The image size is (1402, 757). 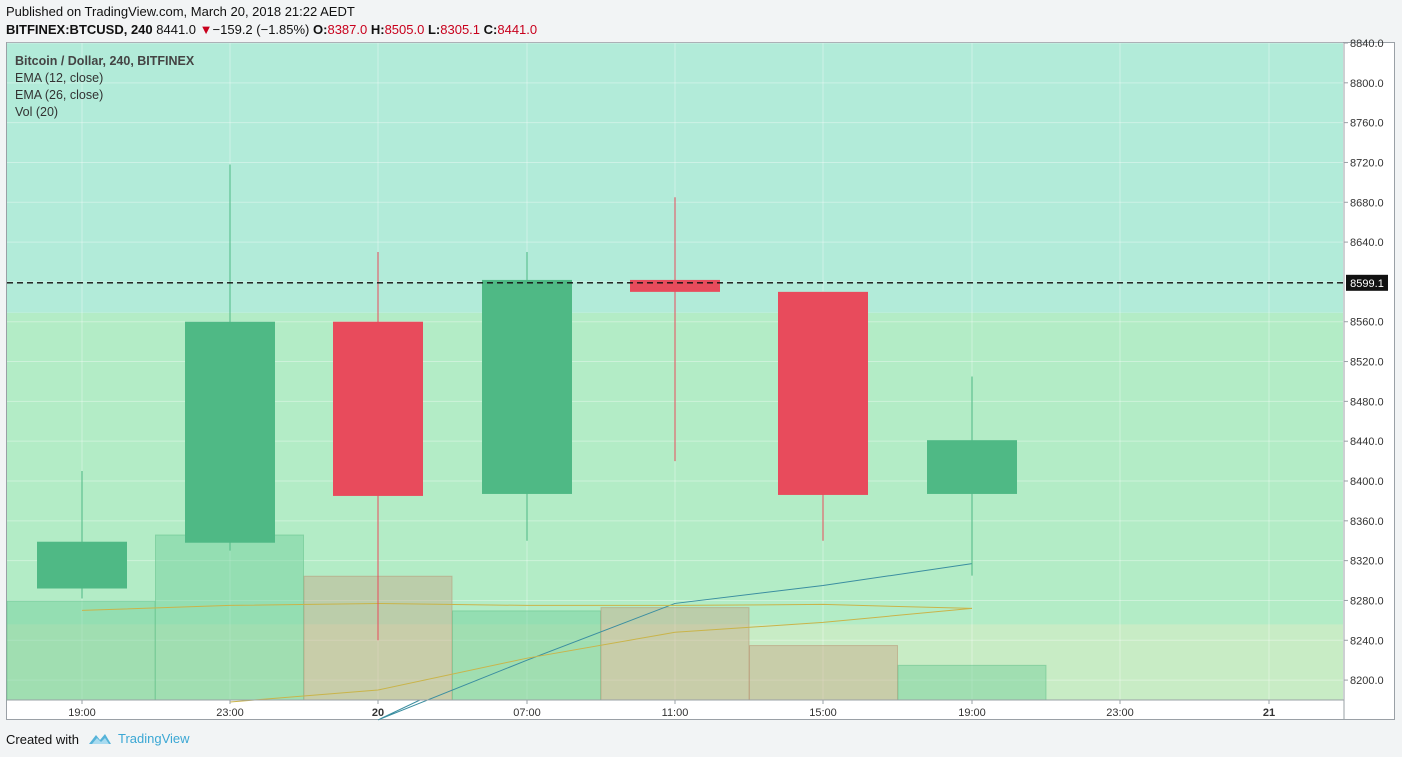 I want to click on legend-ema26: EMA (26, close), so click(x=59, y=95).